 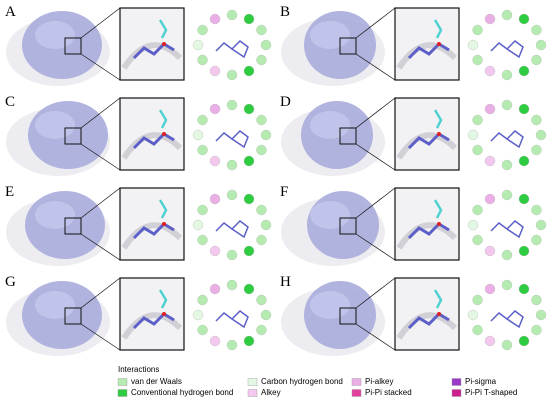 I want to click on panel-label: D, so click(x=285, y=102).